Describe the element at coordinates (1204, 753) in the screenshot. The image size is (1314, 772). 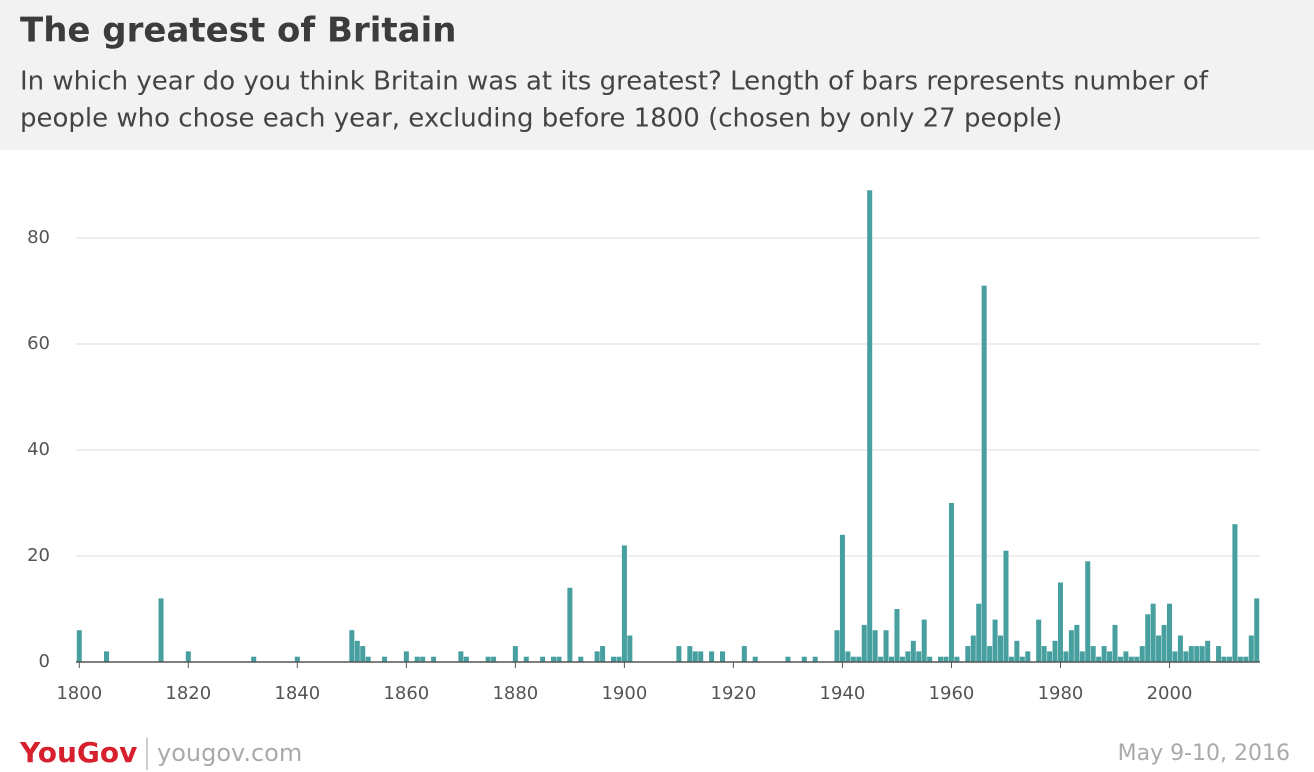
I see `date: May 9-10, 2016` at that location.